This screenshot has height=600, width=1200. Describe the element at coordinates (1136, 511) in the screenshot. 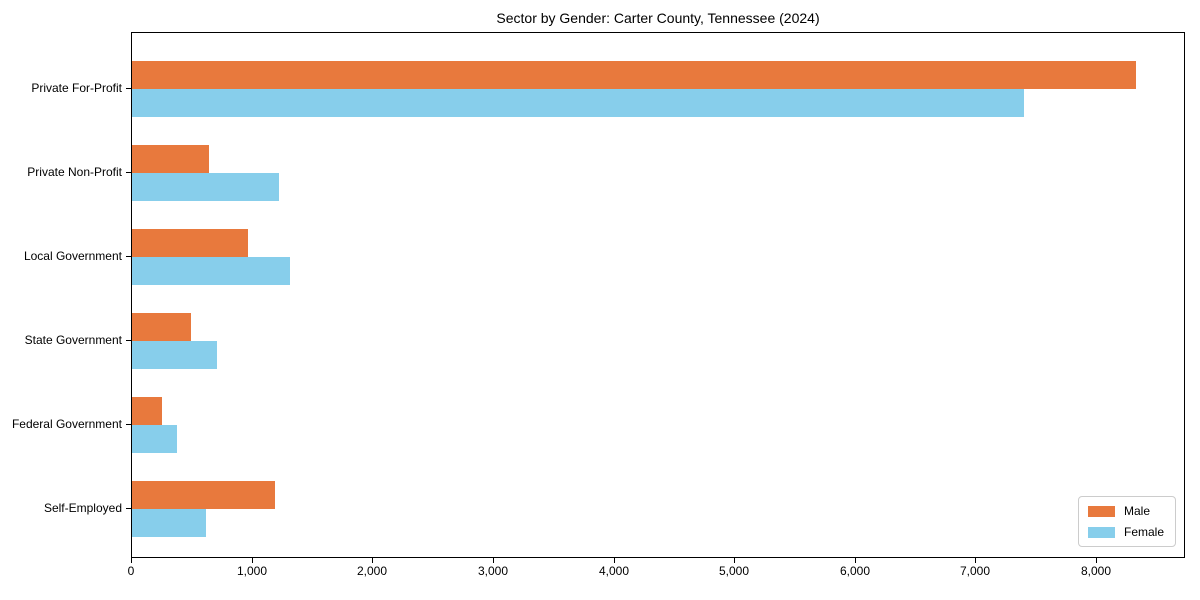

I see `legend-label: Male` at that location.